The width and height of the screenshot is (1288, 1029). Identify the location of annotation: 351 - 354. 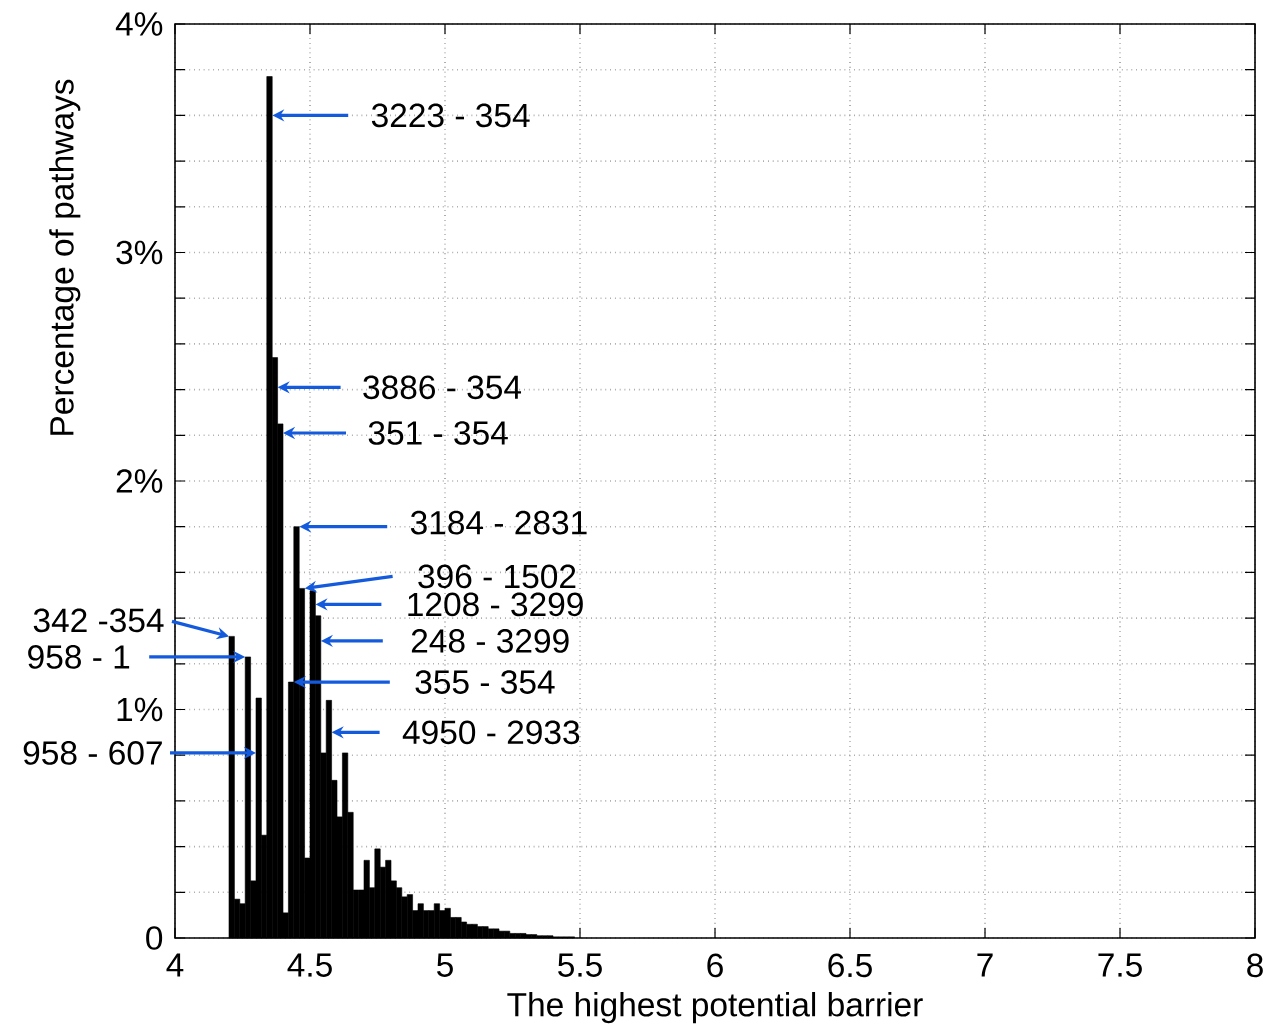
(438, 433).